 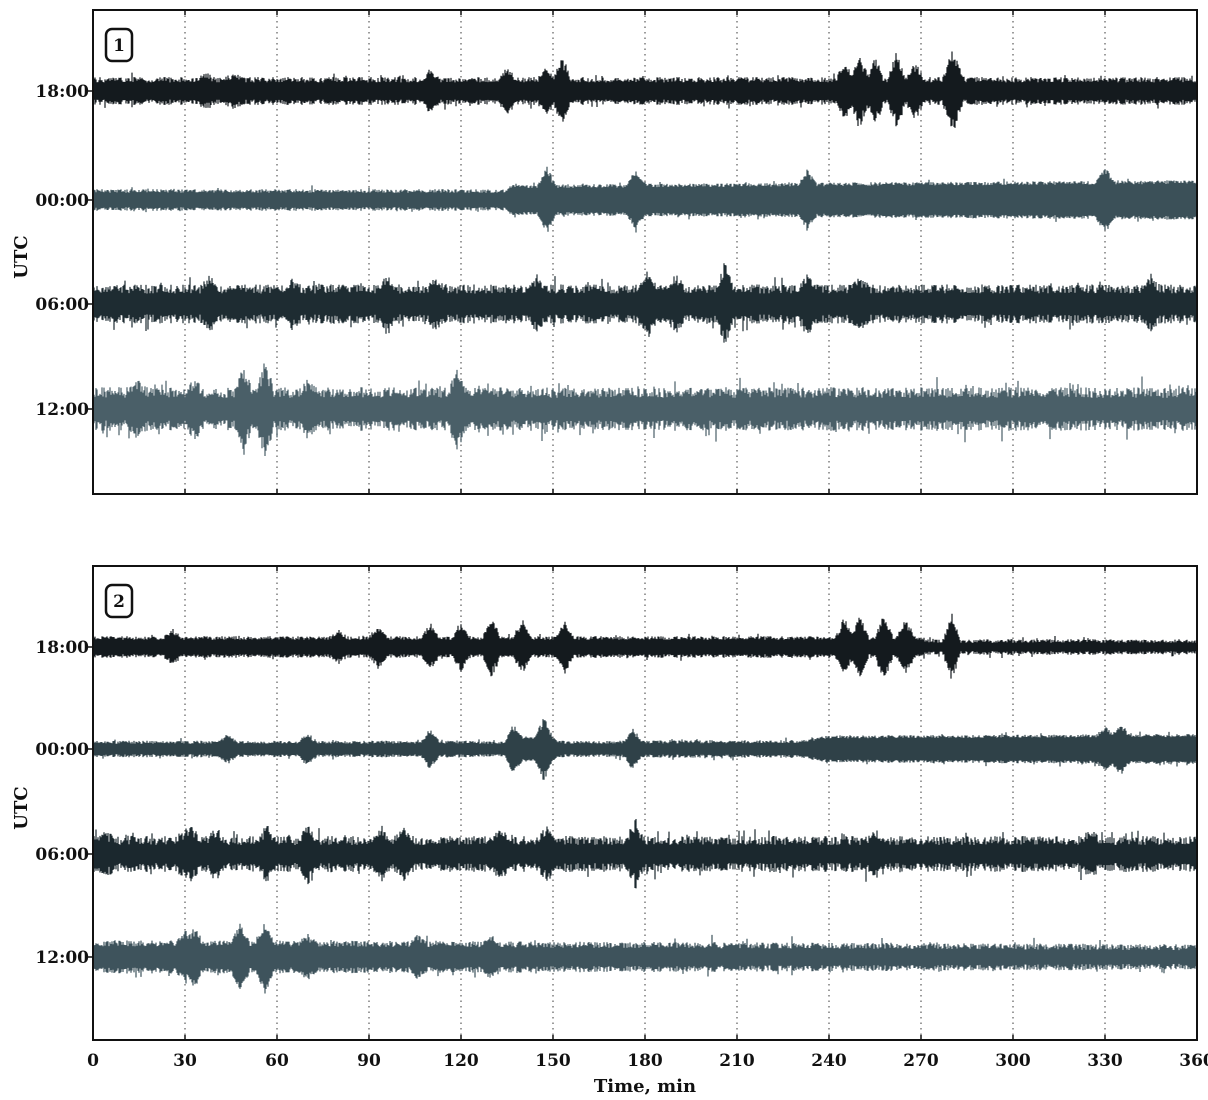 What do you see at coordinates (277, 1061) in the screenshot?
I see `x-tick-label: 60` at bounding box center [277, 1061].